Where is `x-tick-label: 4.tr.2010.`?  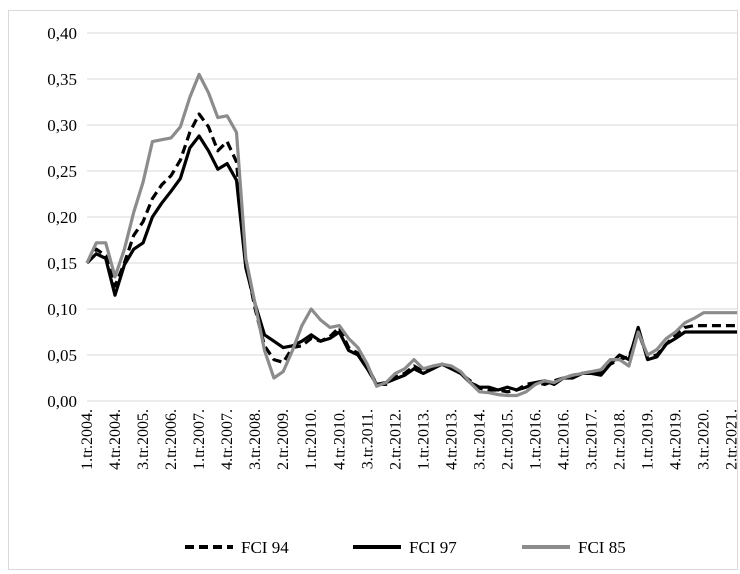
x-tick-label: 4.tr.2010. is located at coordinates (339, 439).